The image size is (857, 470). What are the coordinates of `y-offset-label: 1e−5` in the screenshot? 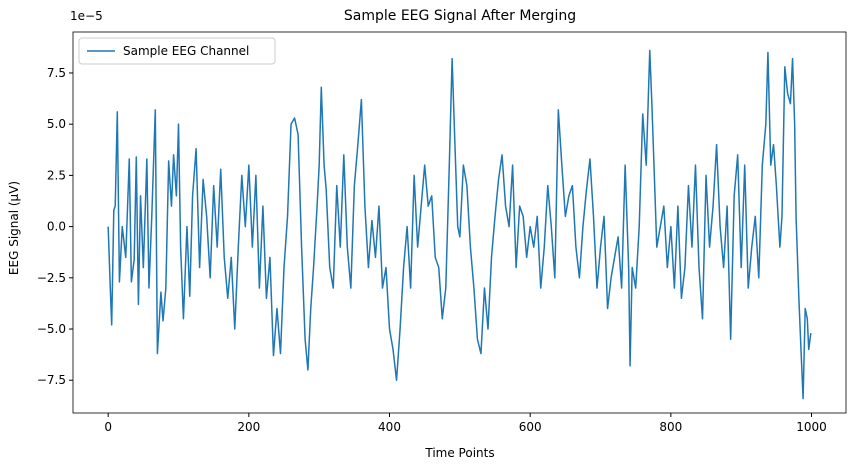 It's located at (86, 16).